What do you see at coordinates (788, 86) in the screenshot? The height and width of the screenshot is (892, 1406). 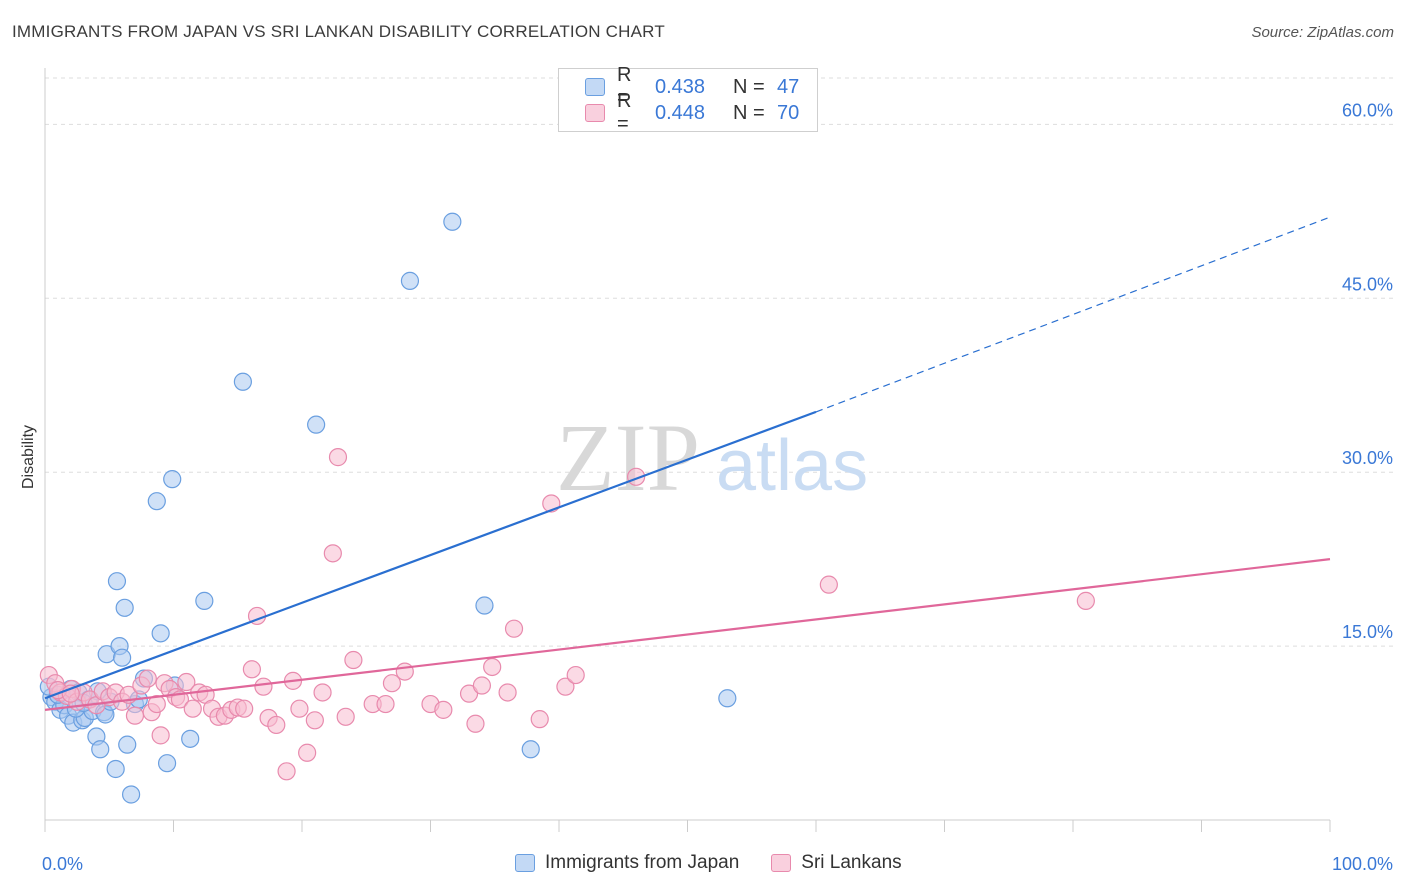 I see `legend-n-value: 47` at bounding box center [788, 86].